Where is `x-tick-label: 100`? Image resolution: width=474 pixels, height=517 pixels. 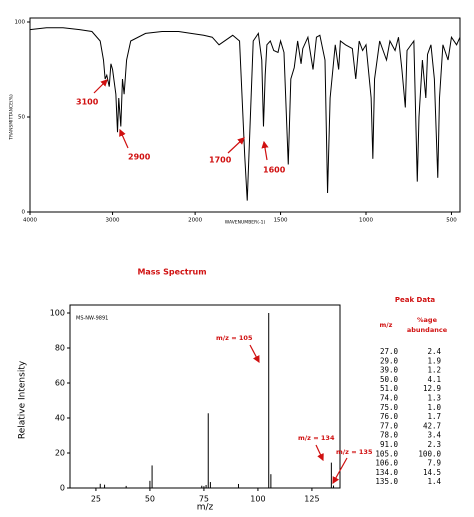
x-tick-label: 100 is located at coordinates (257, 499).